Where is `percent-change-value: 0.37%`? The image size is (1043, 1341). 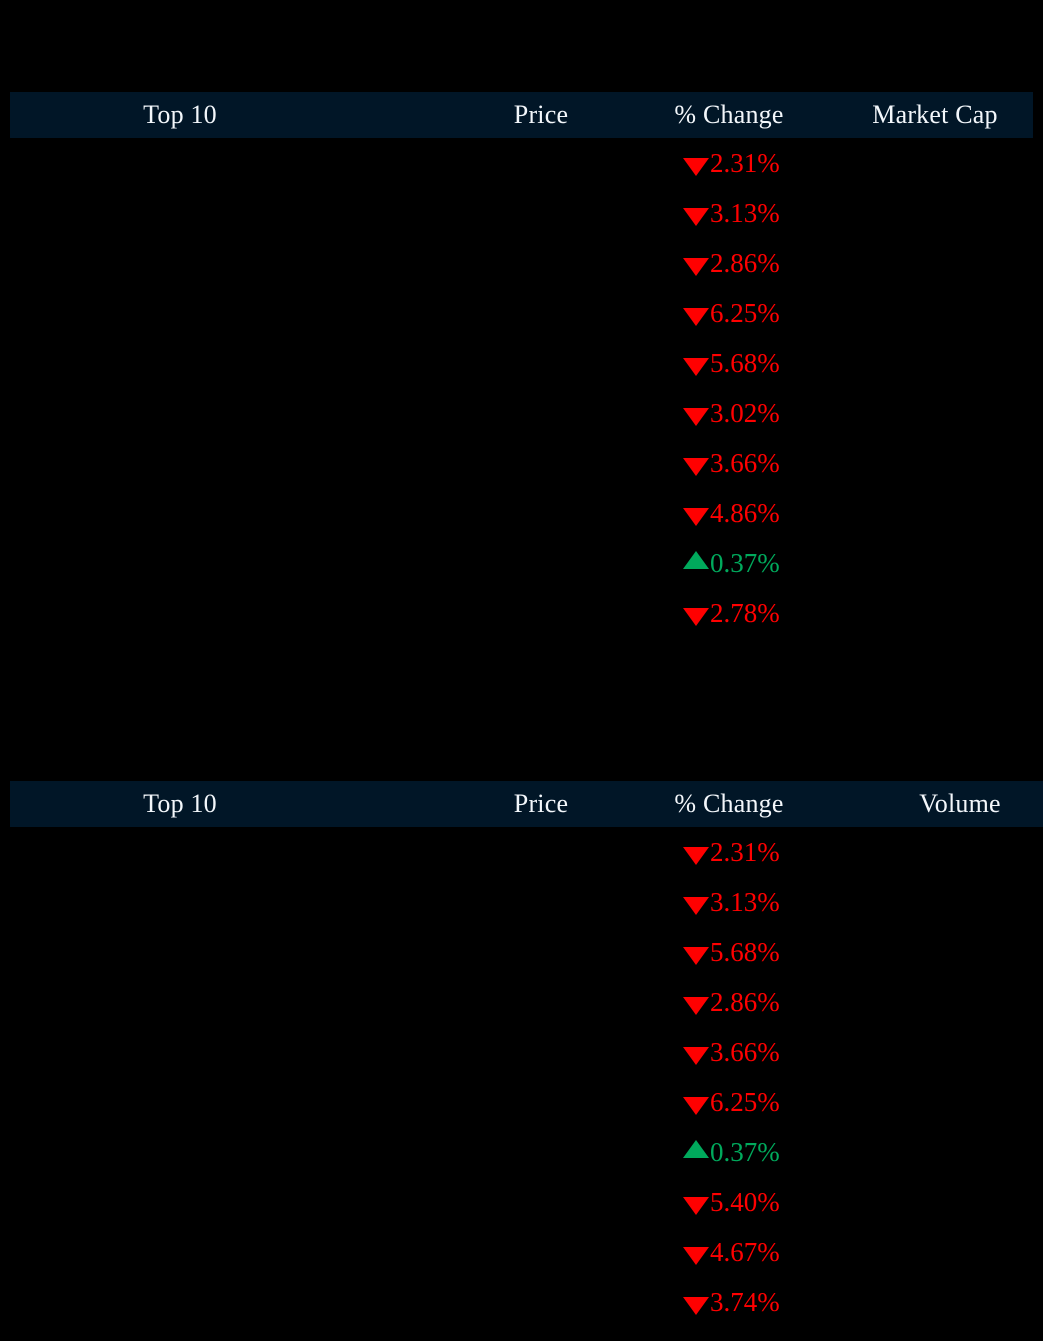 percent-change-value: 0.37% is located at coordinates (745, 563).